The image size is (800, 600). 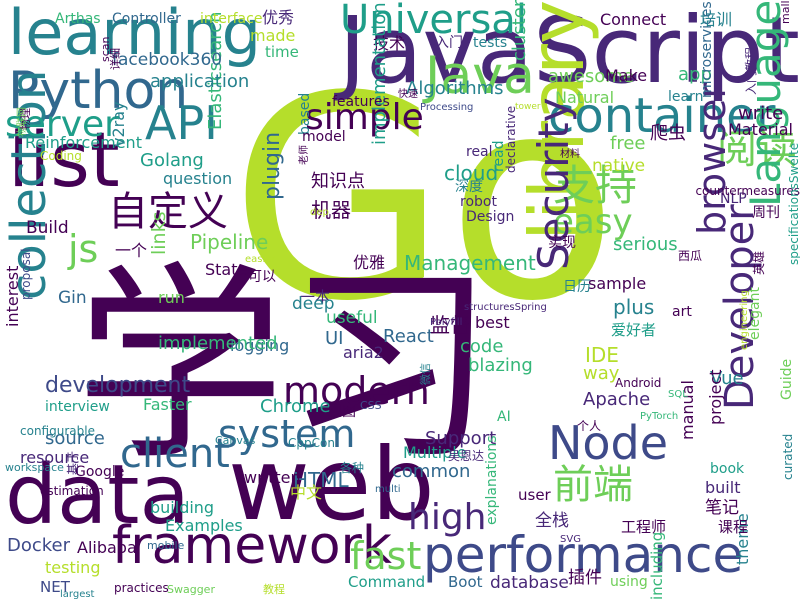 I want to click on word-194: 老师, so click(x=304, y=155).